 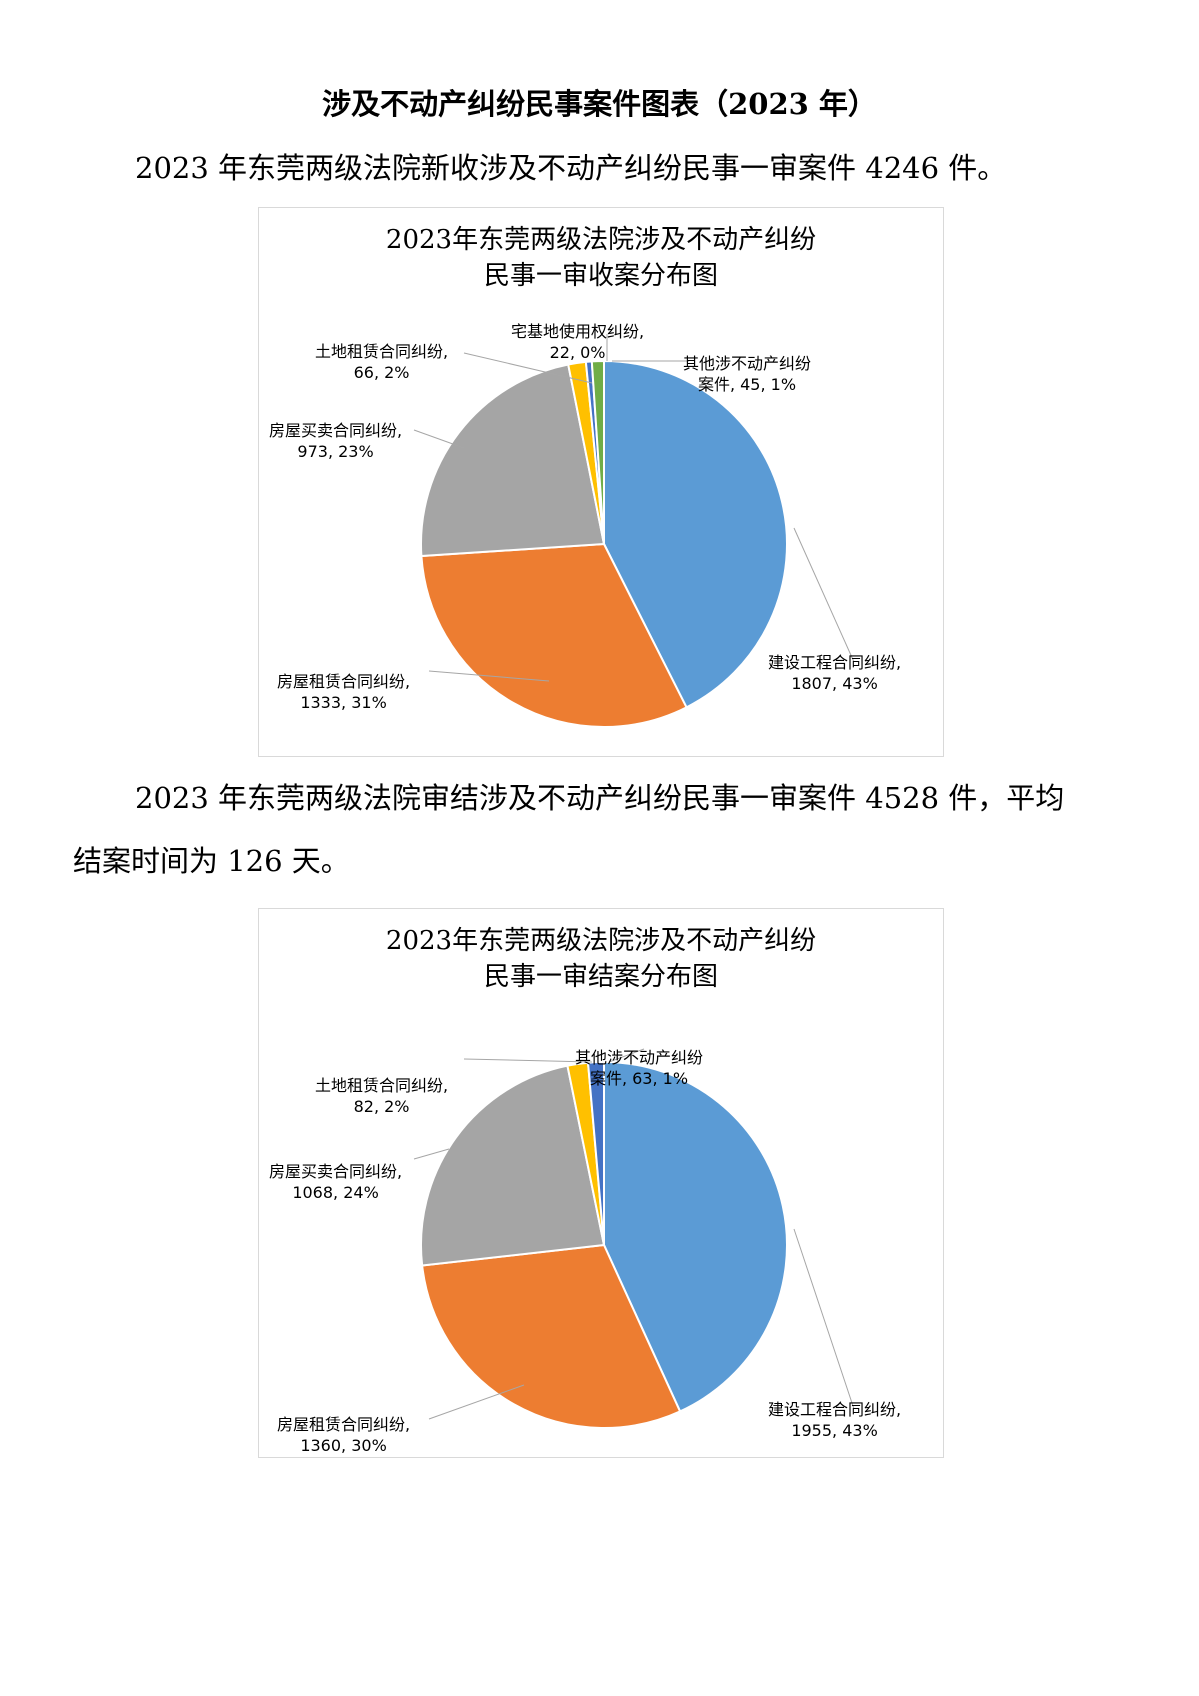 I want to click on label-house-lease: 房屋租赁合同纠纷, 1333, 31%, so click(x=344, y=692).